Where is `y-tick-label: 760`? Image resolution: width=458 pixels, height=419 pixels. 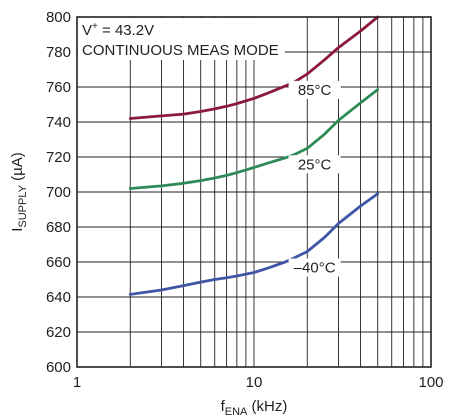
y-tick-label: 760 is located at coordinates (58, 87).